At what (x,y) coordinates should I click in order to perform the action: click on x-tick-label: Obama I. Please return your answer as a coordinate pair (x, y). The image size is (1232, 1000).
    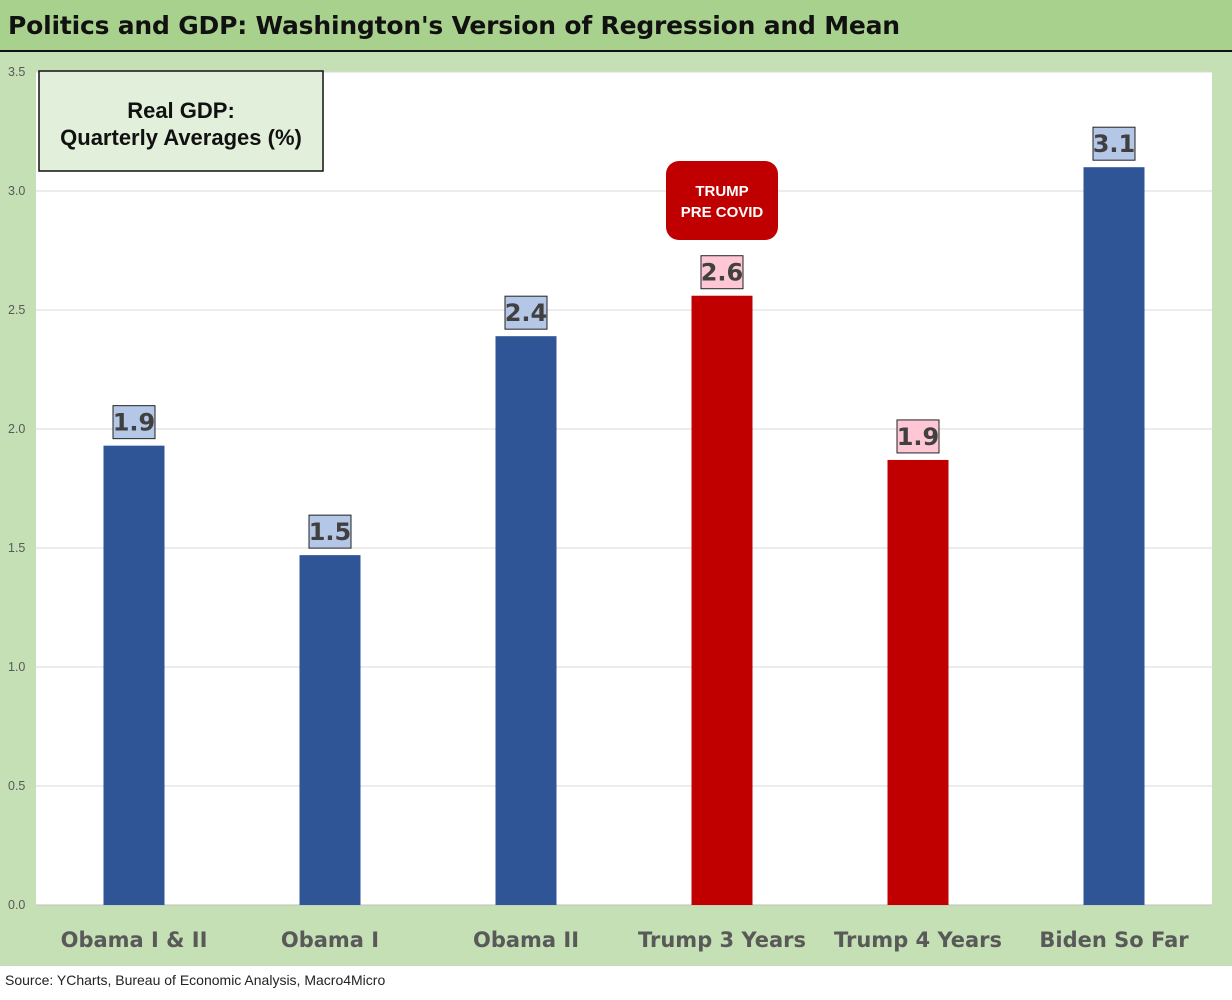
    Looking at the image, I should click on (330, 940).